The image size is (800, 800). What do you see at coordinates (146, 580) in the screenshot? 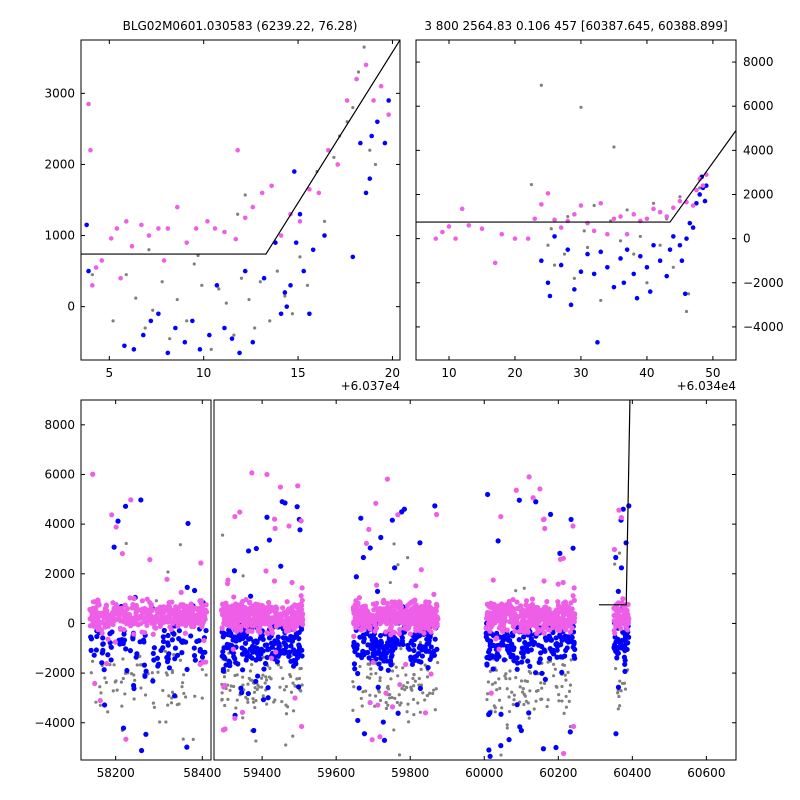
I see `axes-frame` at bounding box center [146, 580].